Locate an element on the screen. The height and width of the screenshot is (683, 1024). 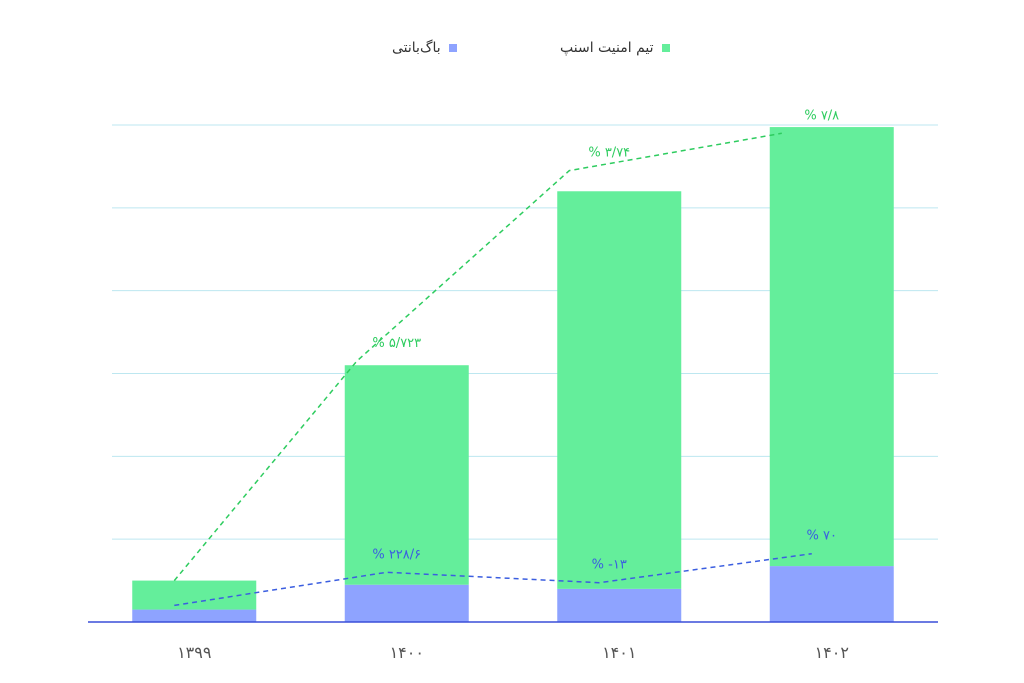
trend-label: % ۲۲۸/۶ is located at coordinates (396, 554).